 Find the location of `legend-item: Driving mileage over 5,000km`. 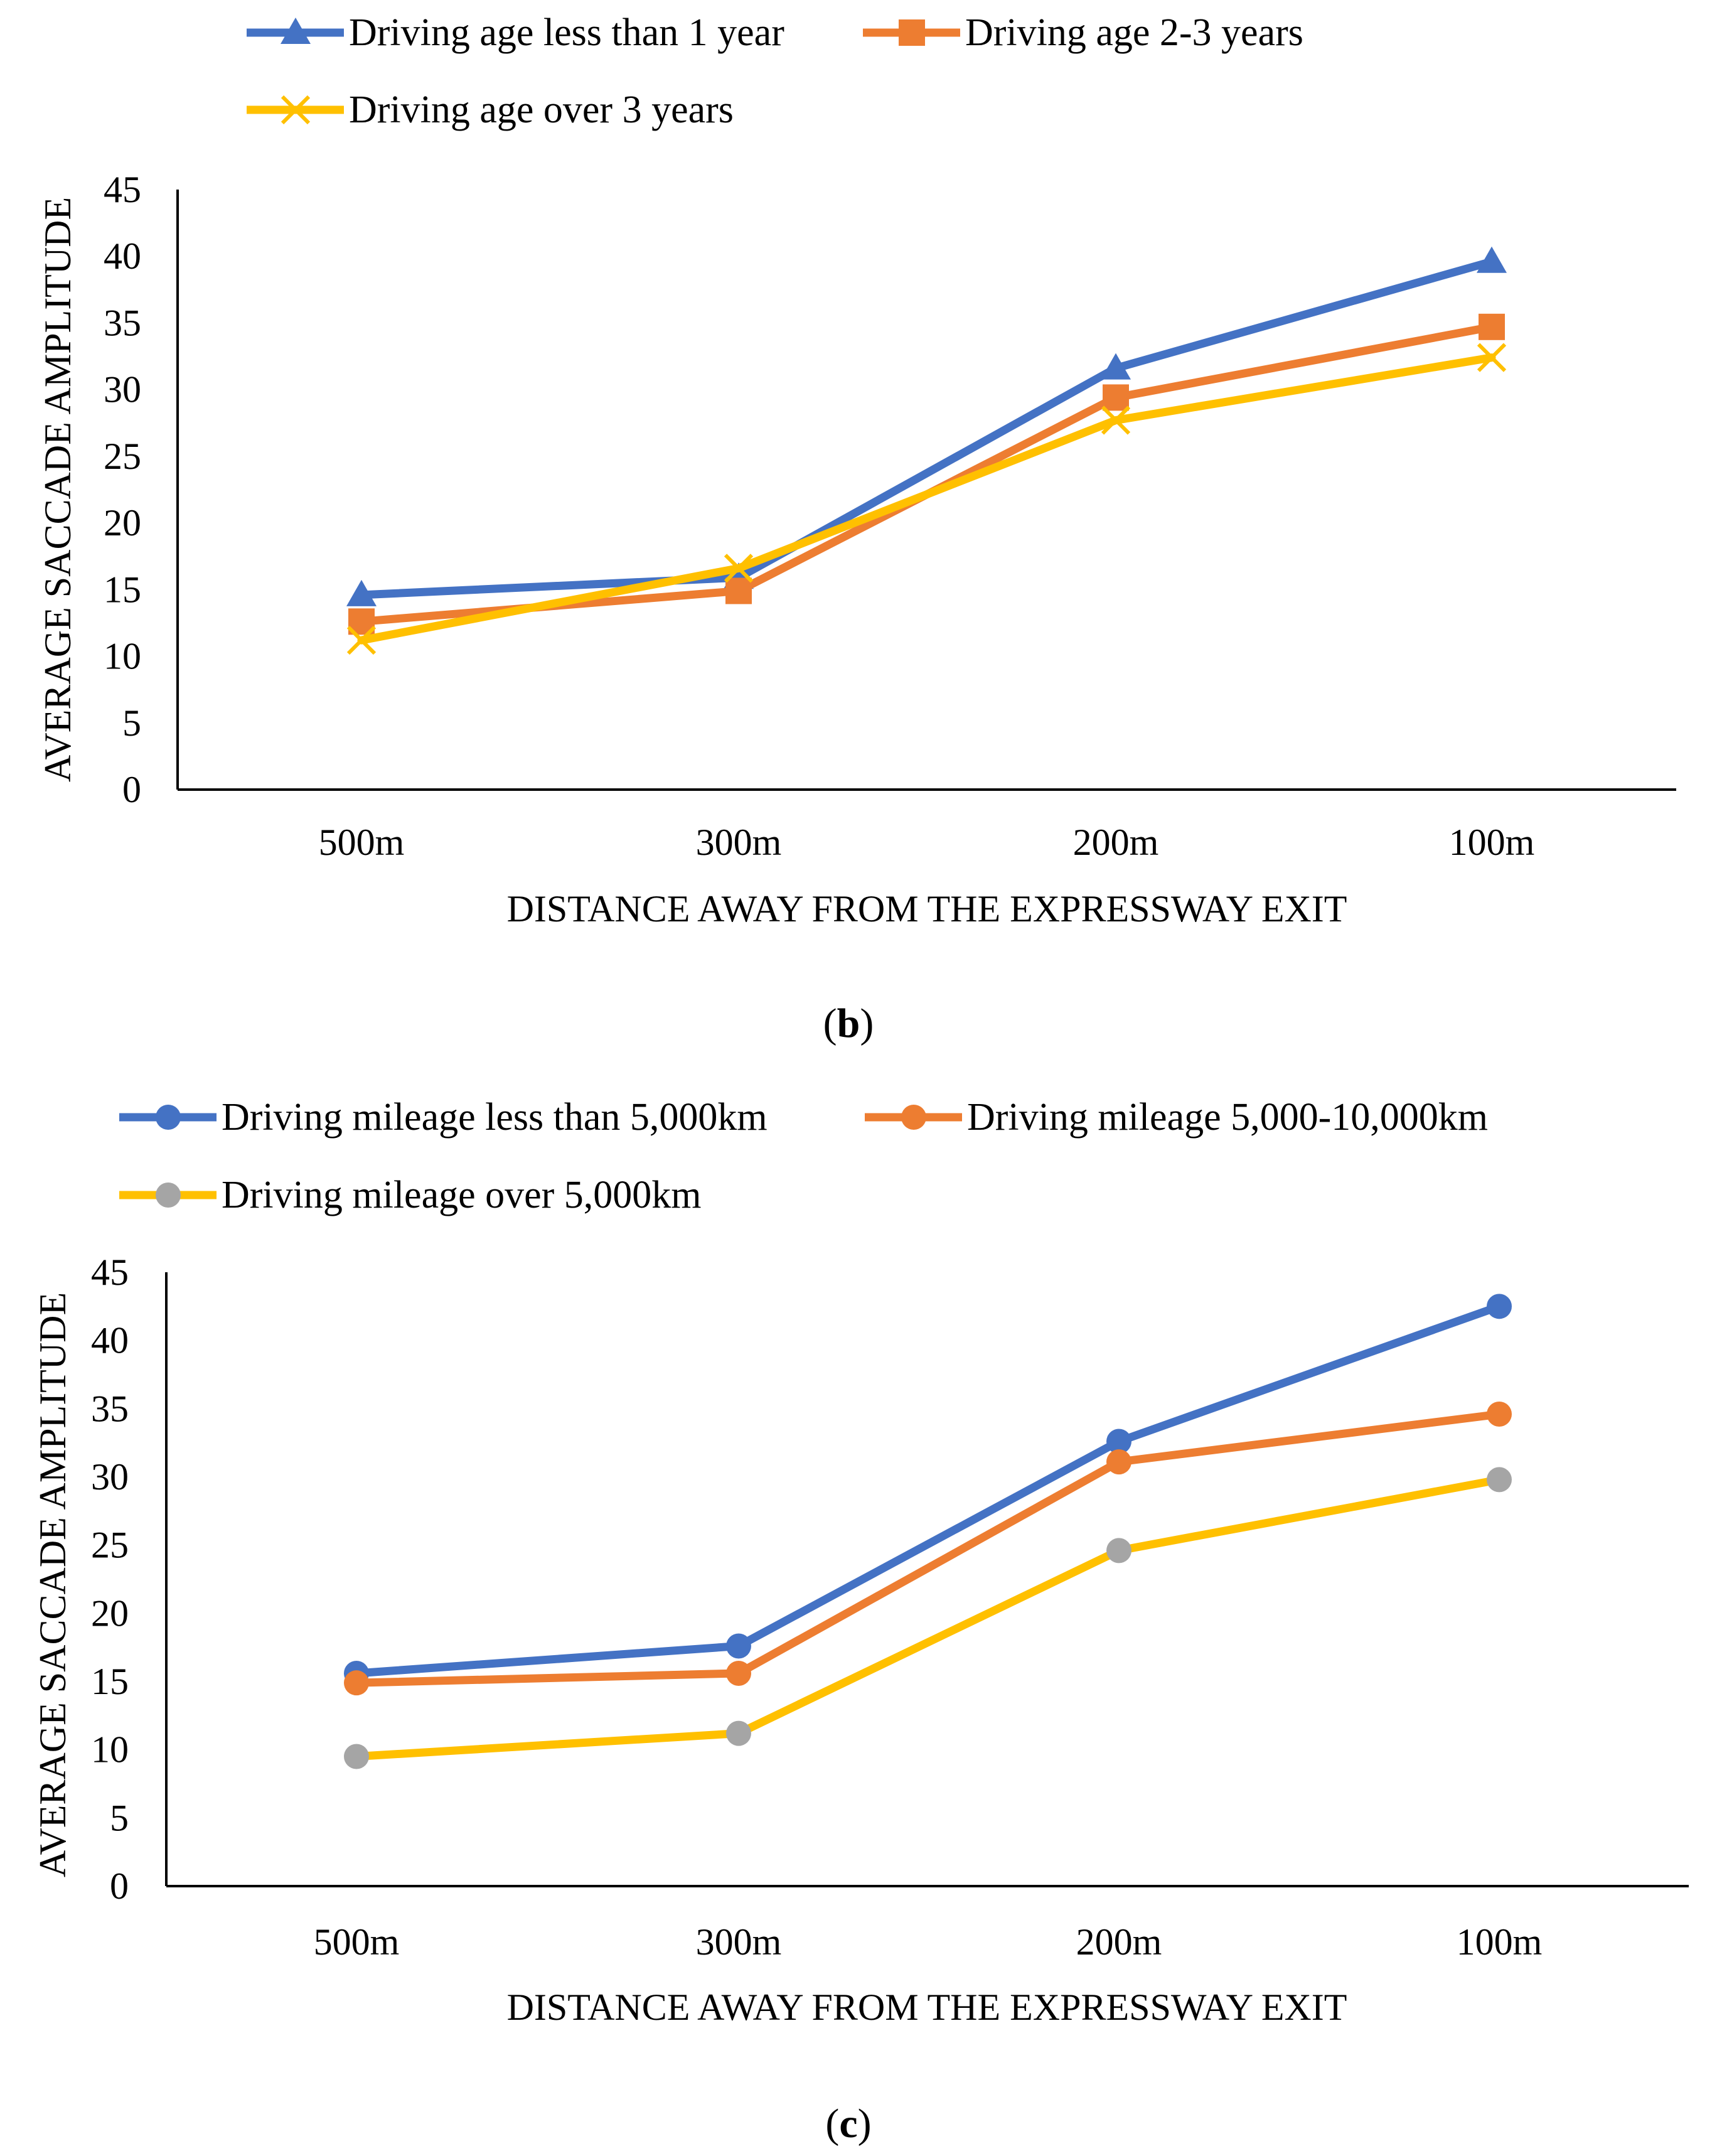

legend-item: Driving mileage over 5,000km is located at coordinates (410, 1195).